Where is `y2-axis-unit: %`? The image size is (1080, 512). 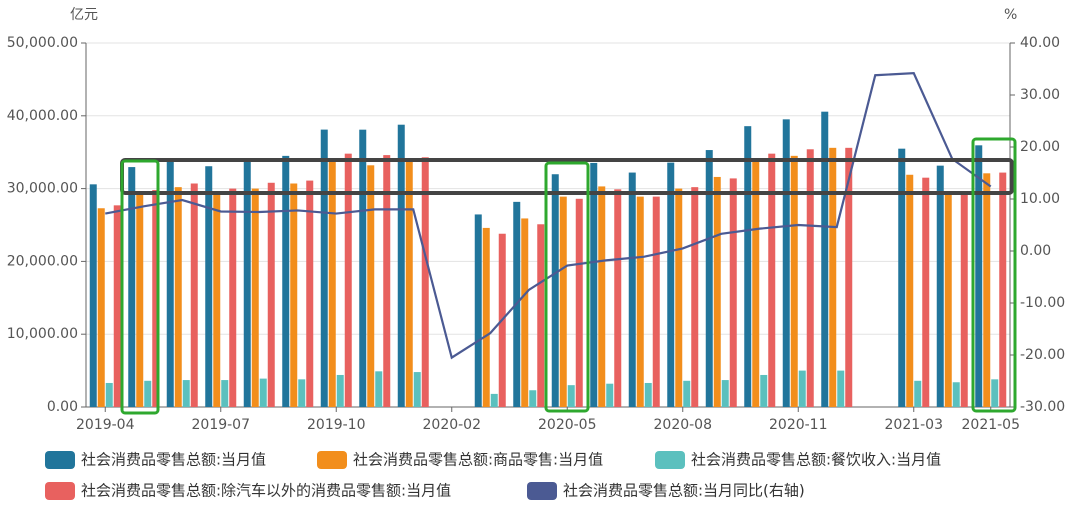
y2-axis-unit: % is located at coordinates (1010, 15).